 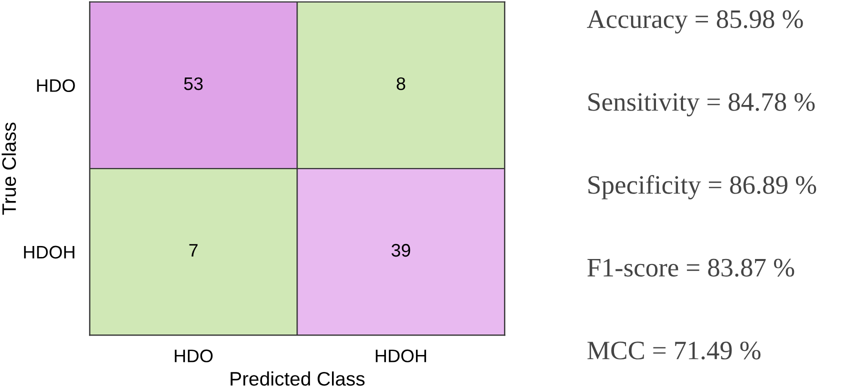 What do you see at coordinates (694, 22) in the screenshot?
I see `text: Accuracy = 85.98 %` at bounding box center [694, 22].